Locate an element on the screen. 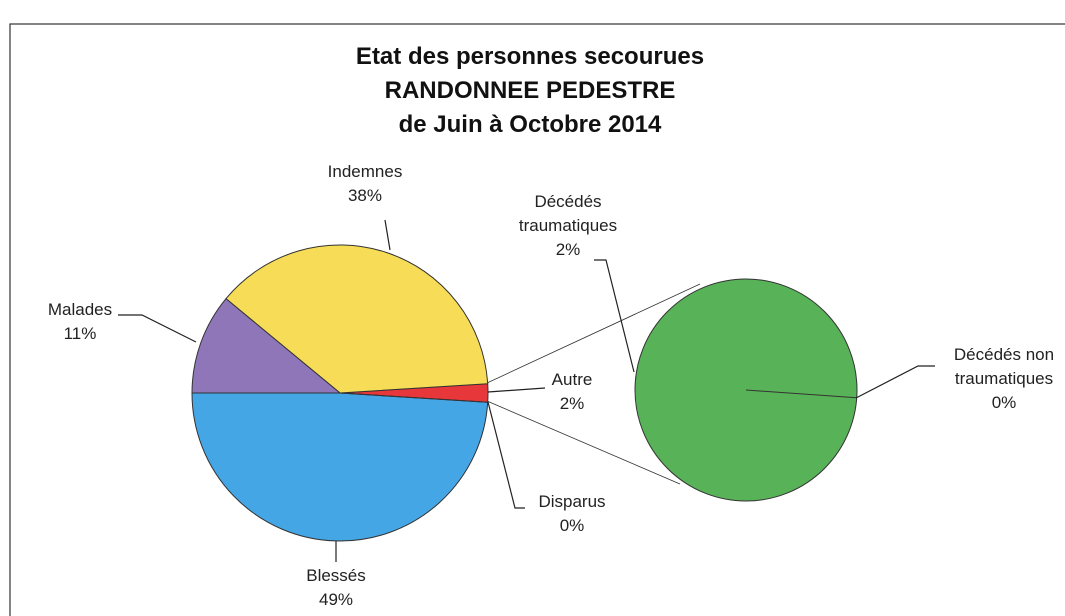 The image size is (1065, 616). label-text: RANDONNEE PEDESTRE is located at coordinates (530, 90).